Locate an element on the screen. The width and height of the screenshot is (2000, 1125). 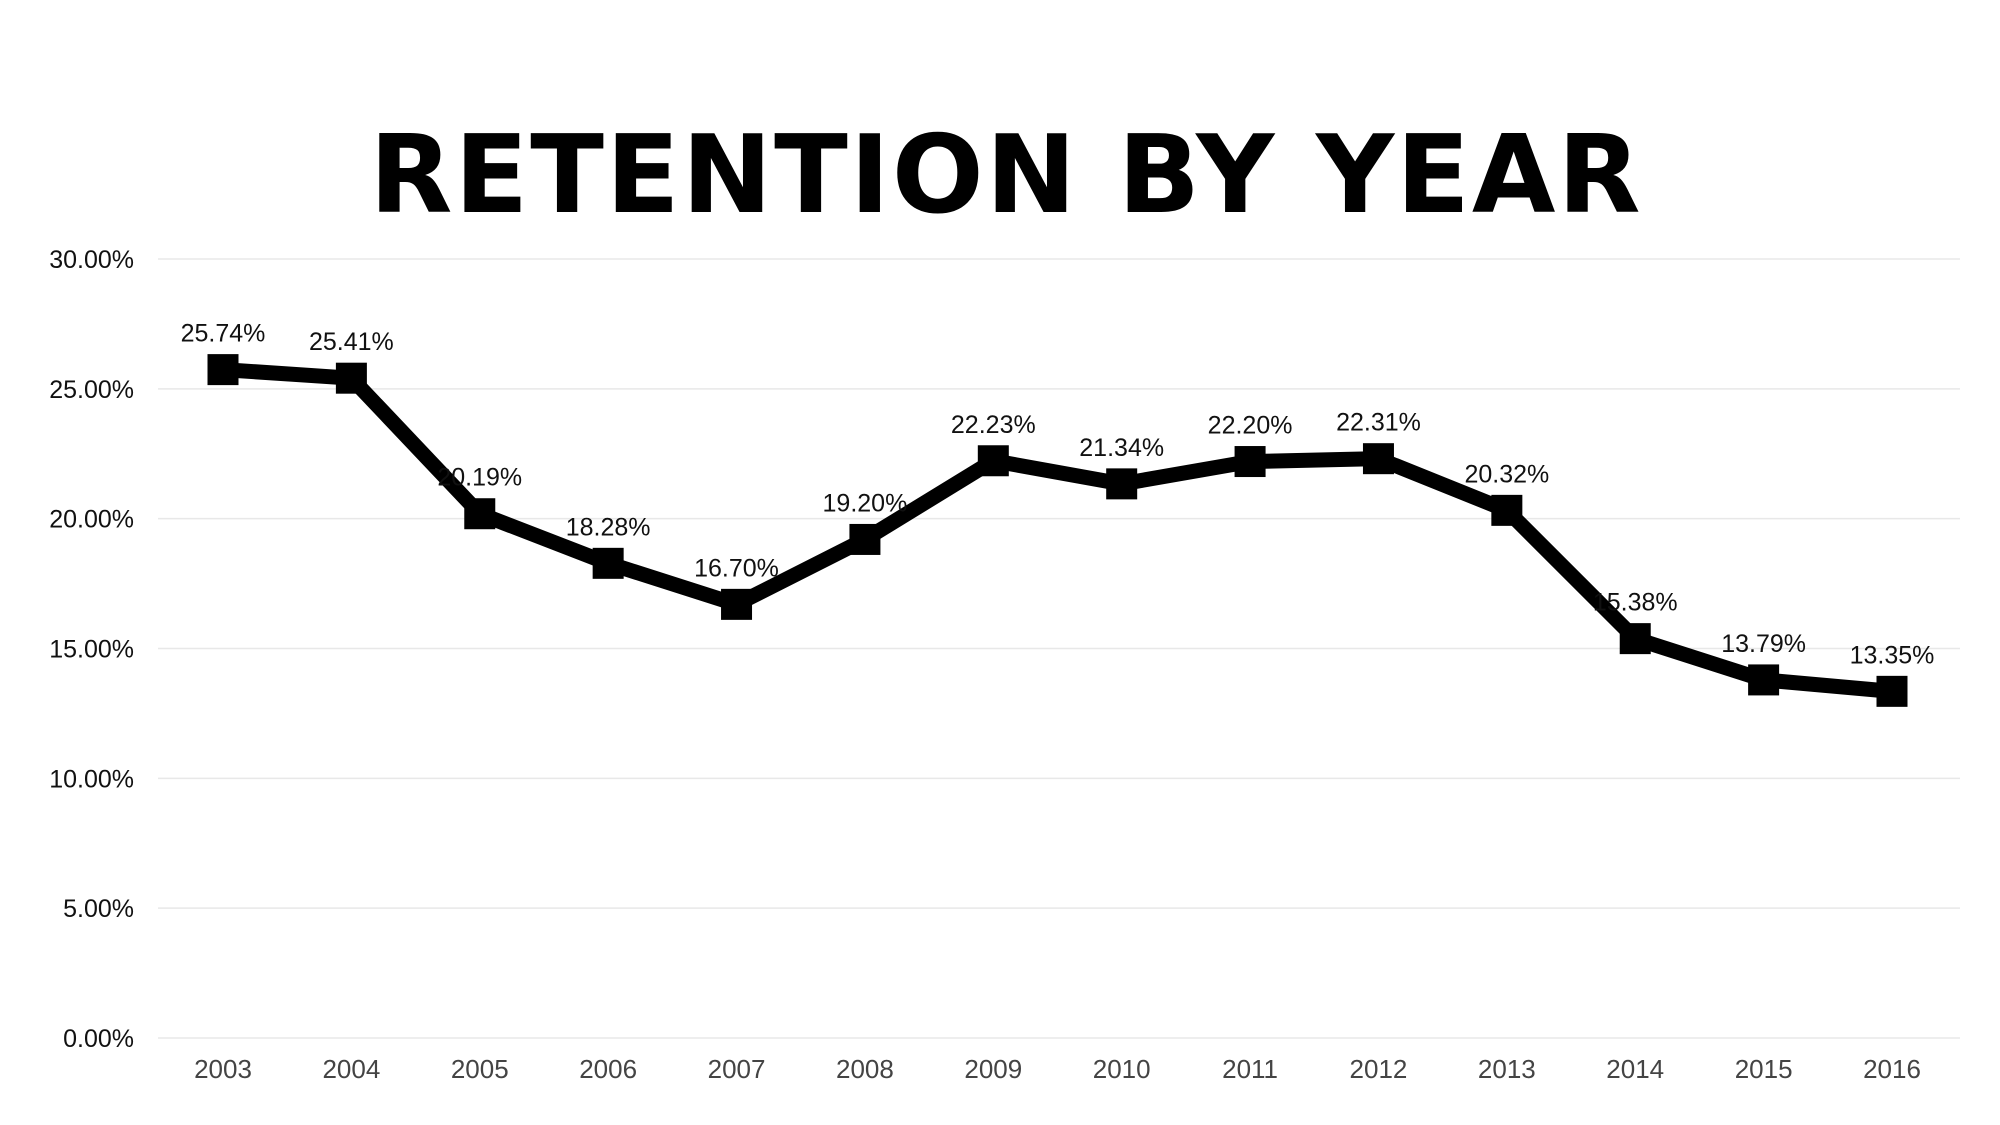
y-axis-ticks: 0.00% 5.00% 10.00% 15.00% 20.00% 25.00% 30.00% is located at coordinates (91, 649).